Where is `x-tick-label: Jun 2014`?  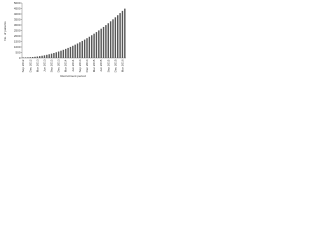
x-tick-label: Jun 2014 is located at coordinates (73, 65).